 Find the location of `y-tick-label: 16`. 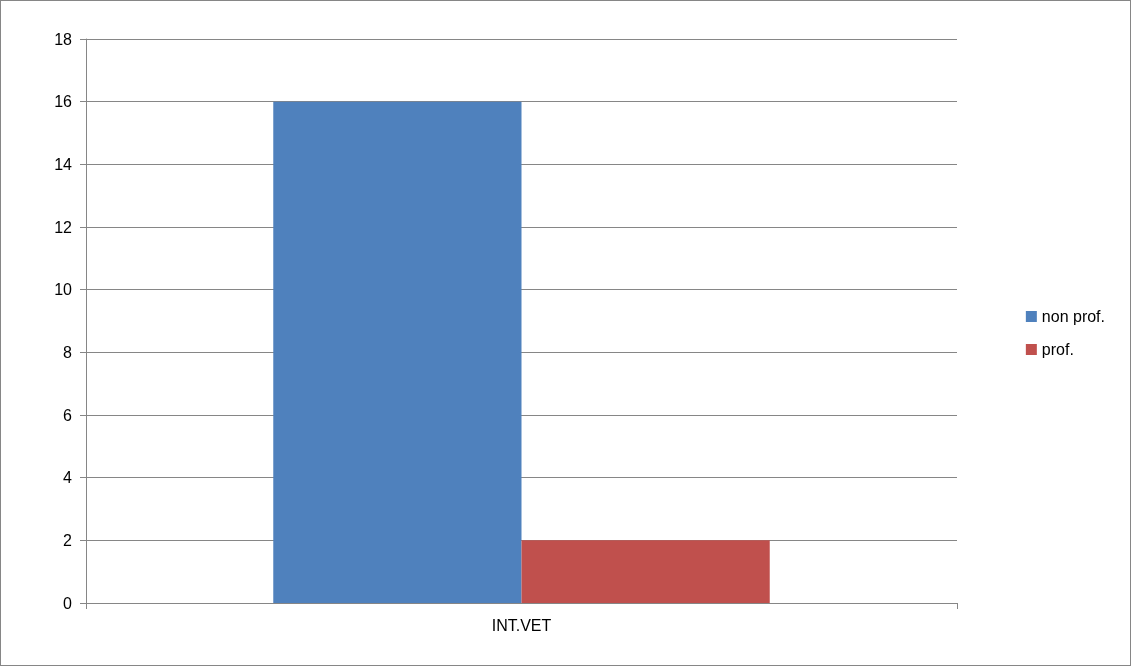

y-tick-label: 16 is located at coordinates (63, 102).